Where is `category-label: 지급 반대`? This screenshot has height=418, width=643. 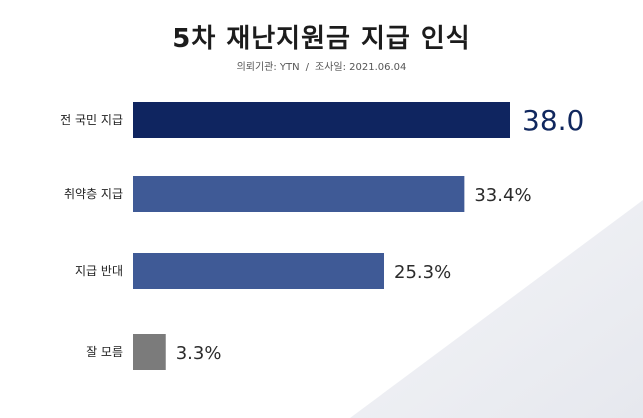
category-label: 지급 반대 is located at coordinates (99, 271).